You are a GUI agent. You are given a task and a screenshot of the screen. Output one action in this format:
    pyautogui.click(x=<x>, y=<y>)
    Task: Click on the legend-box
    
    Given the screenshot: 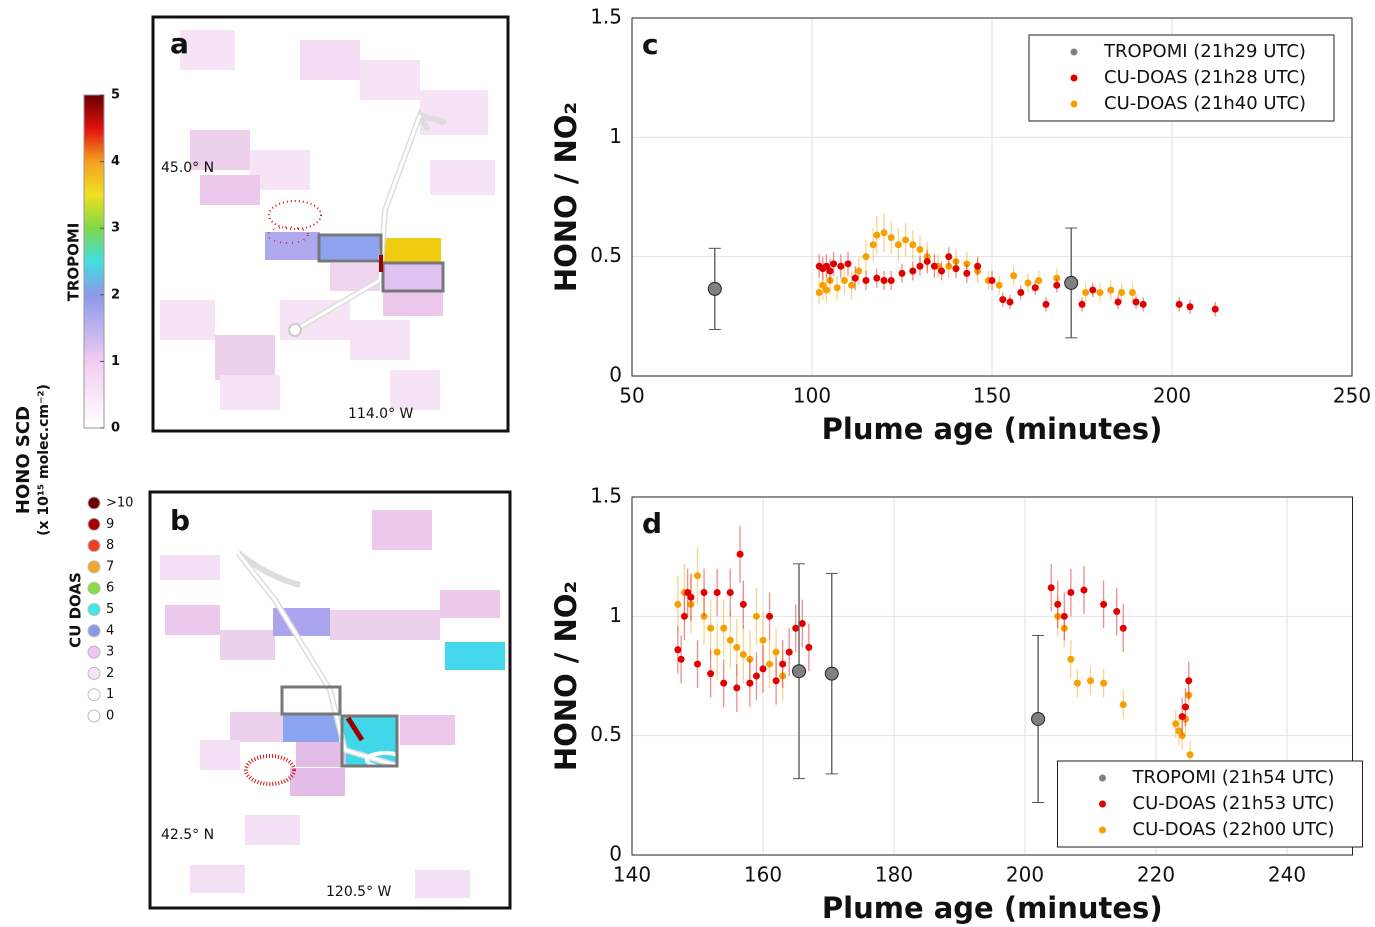 What is the action you would take?
    pyautogui.click(x=1181, y=78)
    